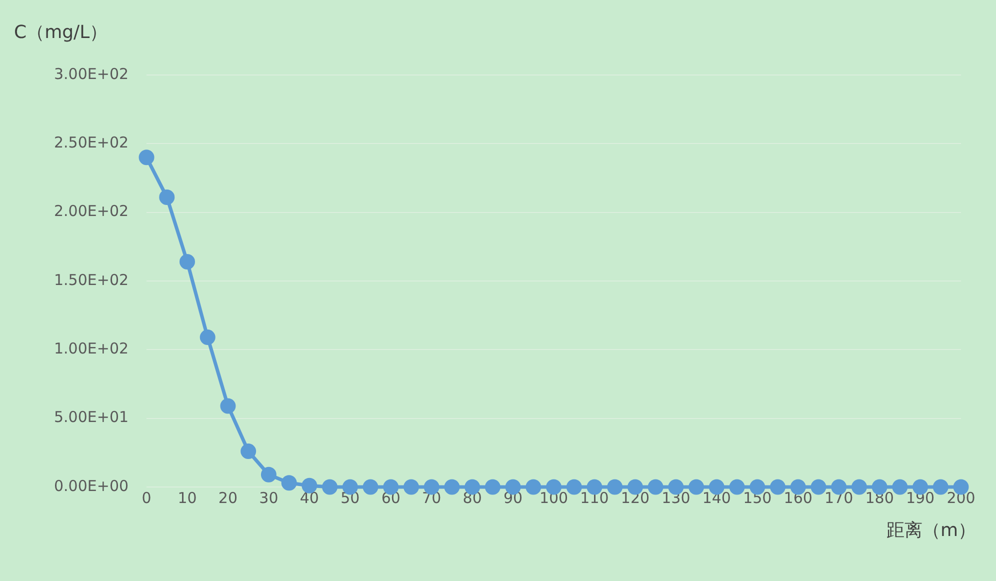 This screenshot has width=996, height=581. I want to click on y-tick-label: 2.00E+02, so click(91, 211).